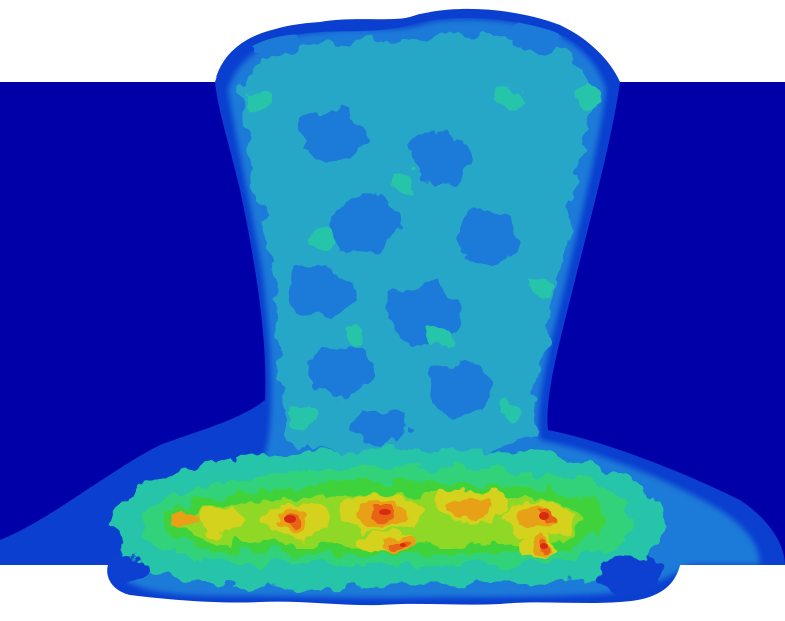  Describe the element at coordinates (416, 529) in the screenshot. I see `root-zone-peak-spots` at that location.